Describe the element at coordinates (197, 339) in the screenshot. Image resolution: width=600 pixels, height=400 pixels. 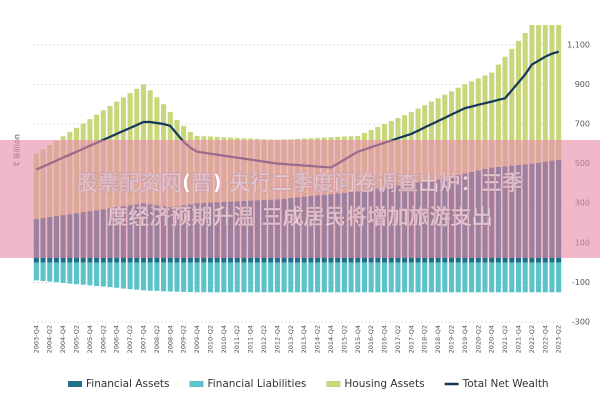
I see `x-tick-label: 2009-Q4` at that location.